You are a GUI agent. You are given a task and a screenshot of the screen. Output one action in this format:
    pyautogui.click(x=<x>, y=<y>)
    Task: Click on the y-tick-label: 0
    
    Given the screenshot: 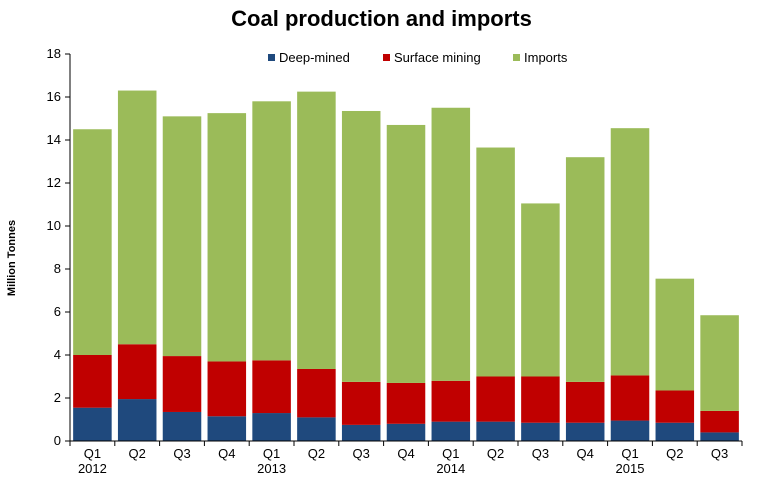 What is the action you would take?
    pyautogui.click(x=57, y=440)
    